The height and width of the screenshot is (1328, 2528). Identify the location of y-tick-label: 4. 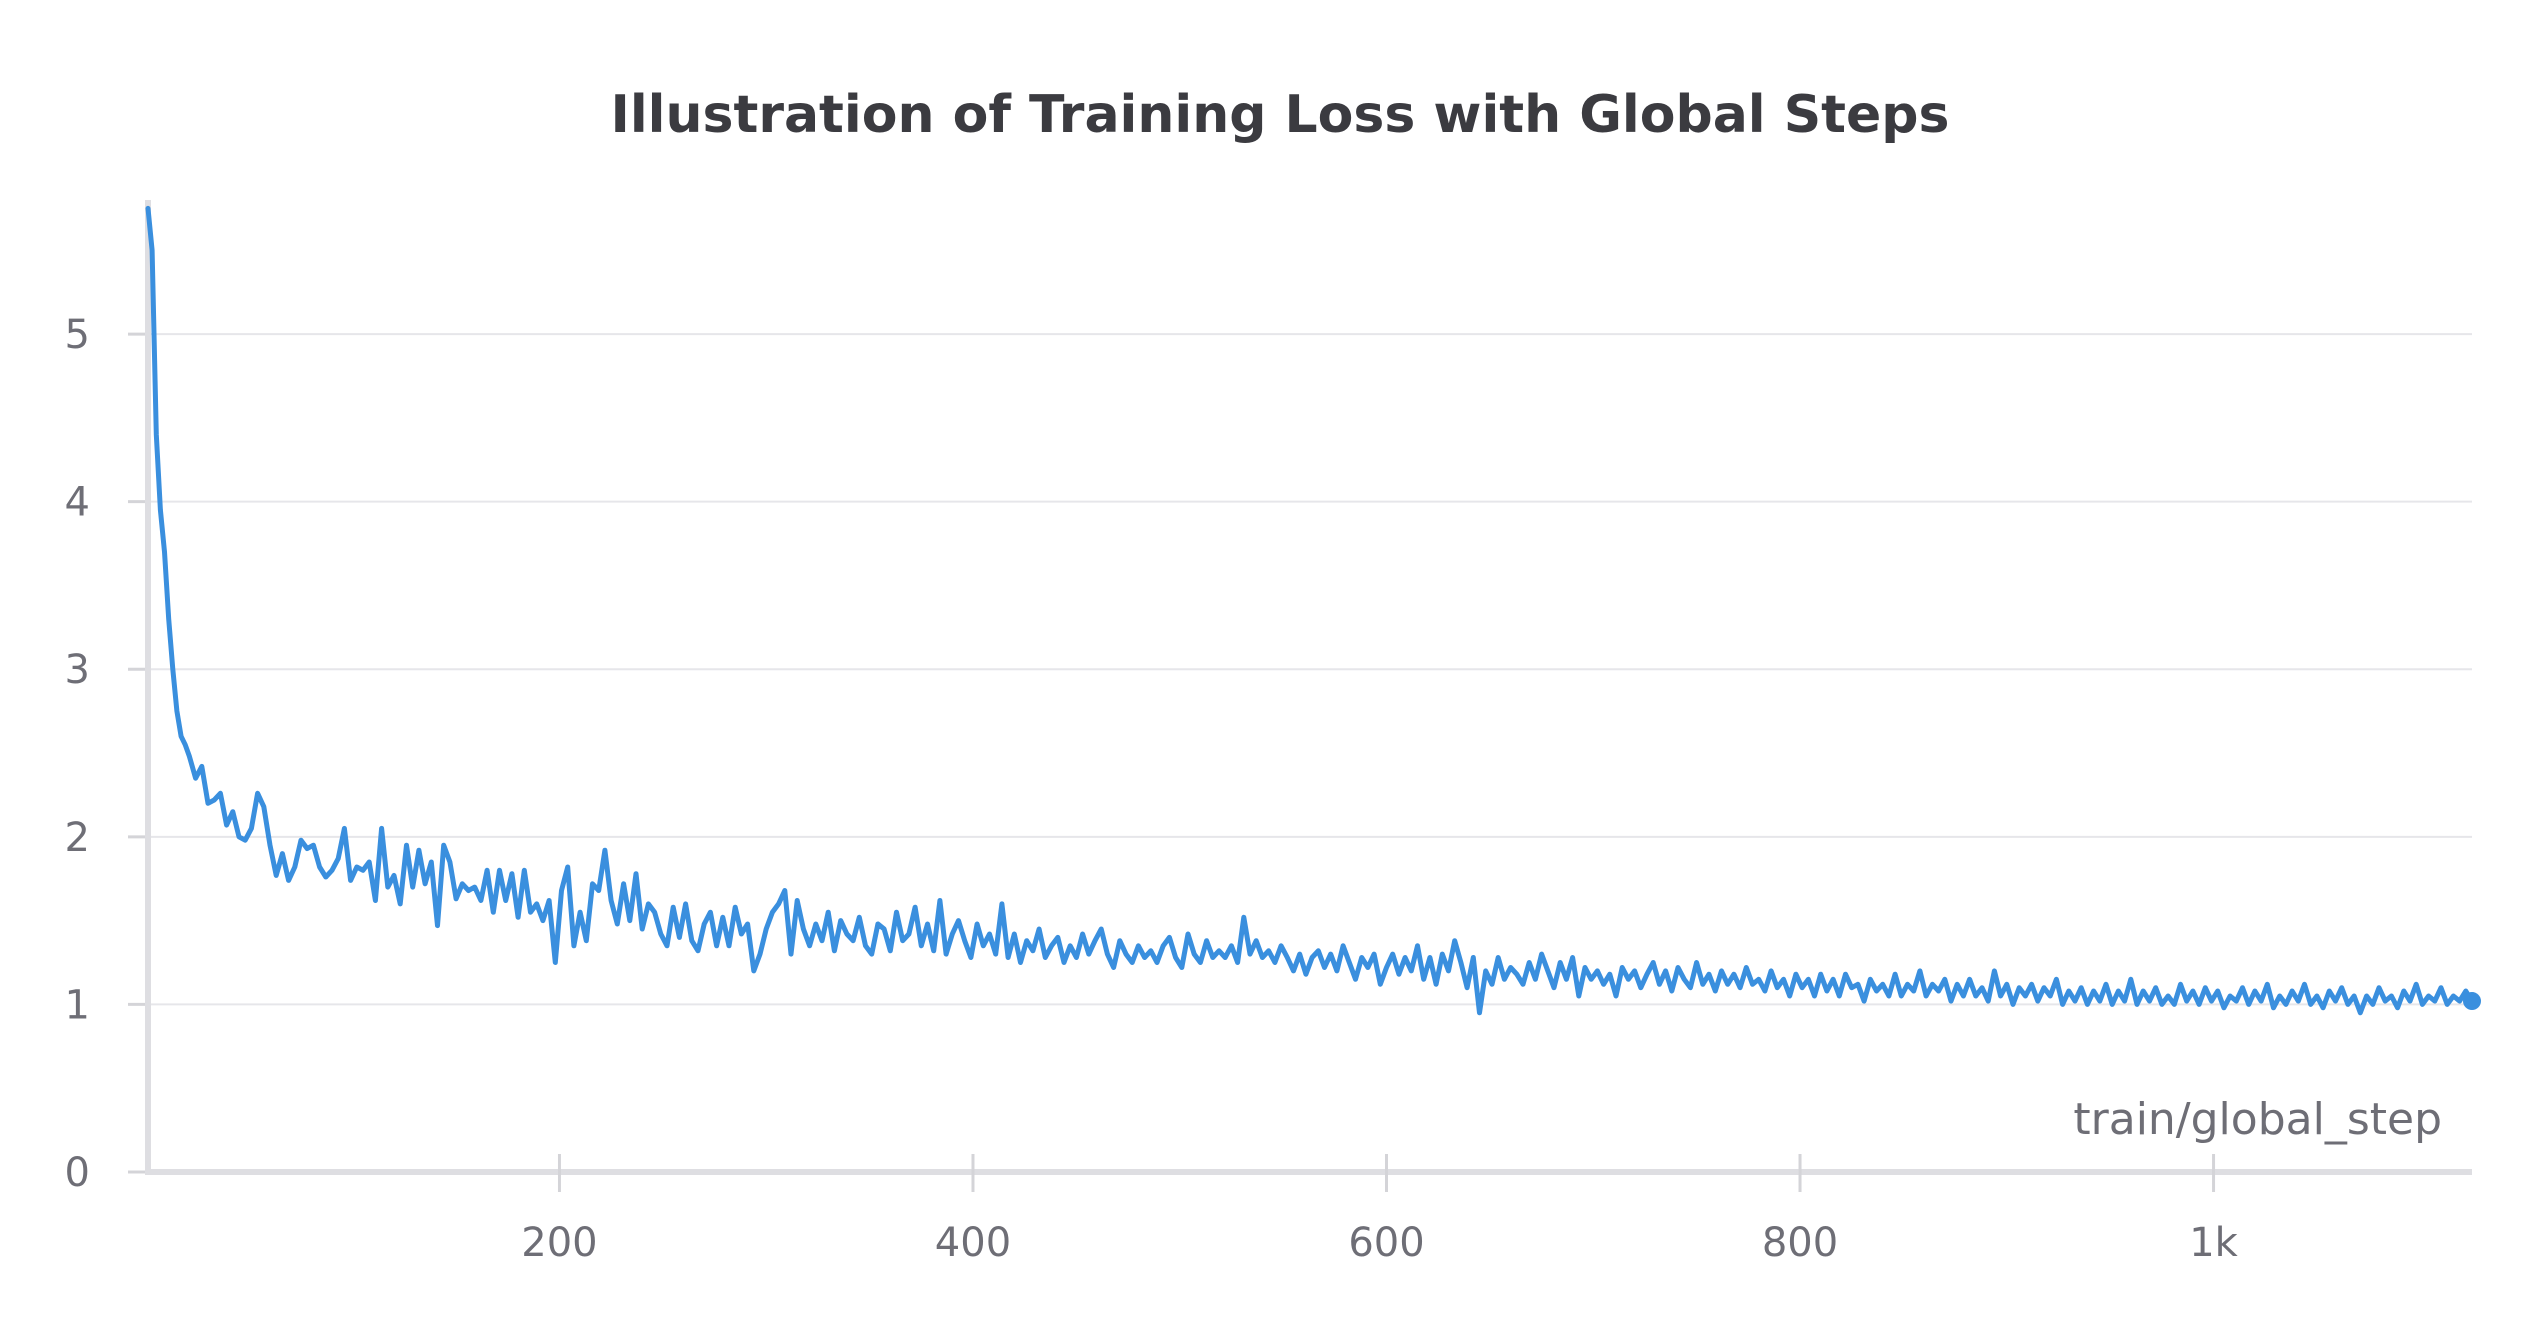
(77, 503).